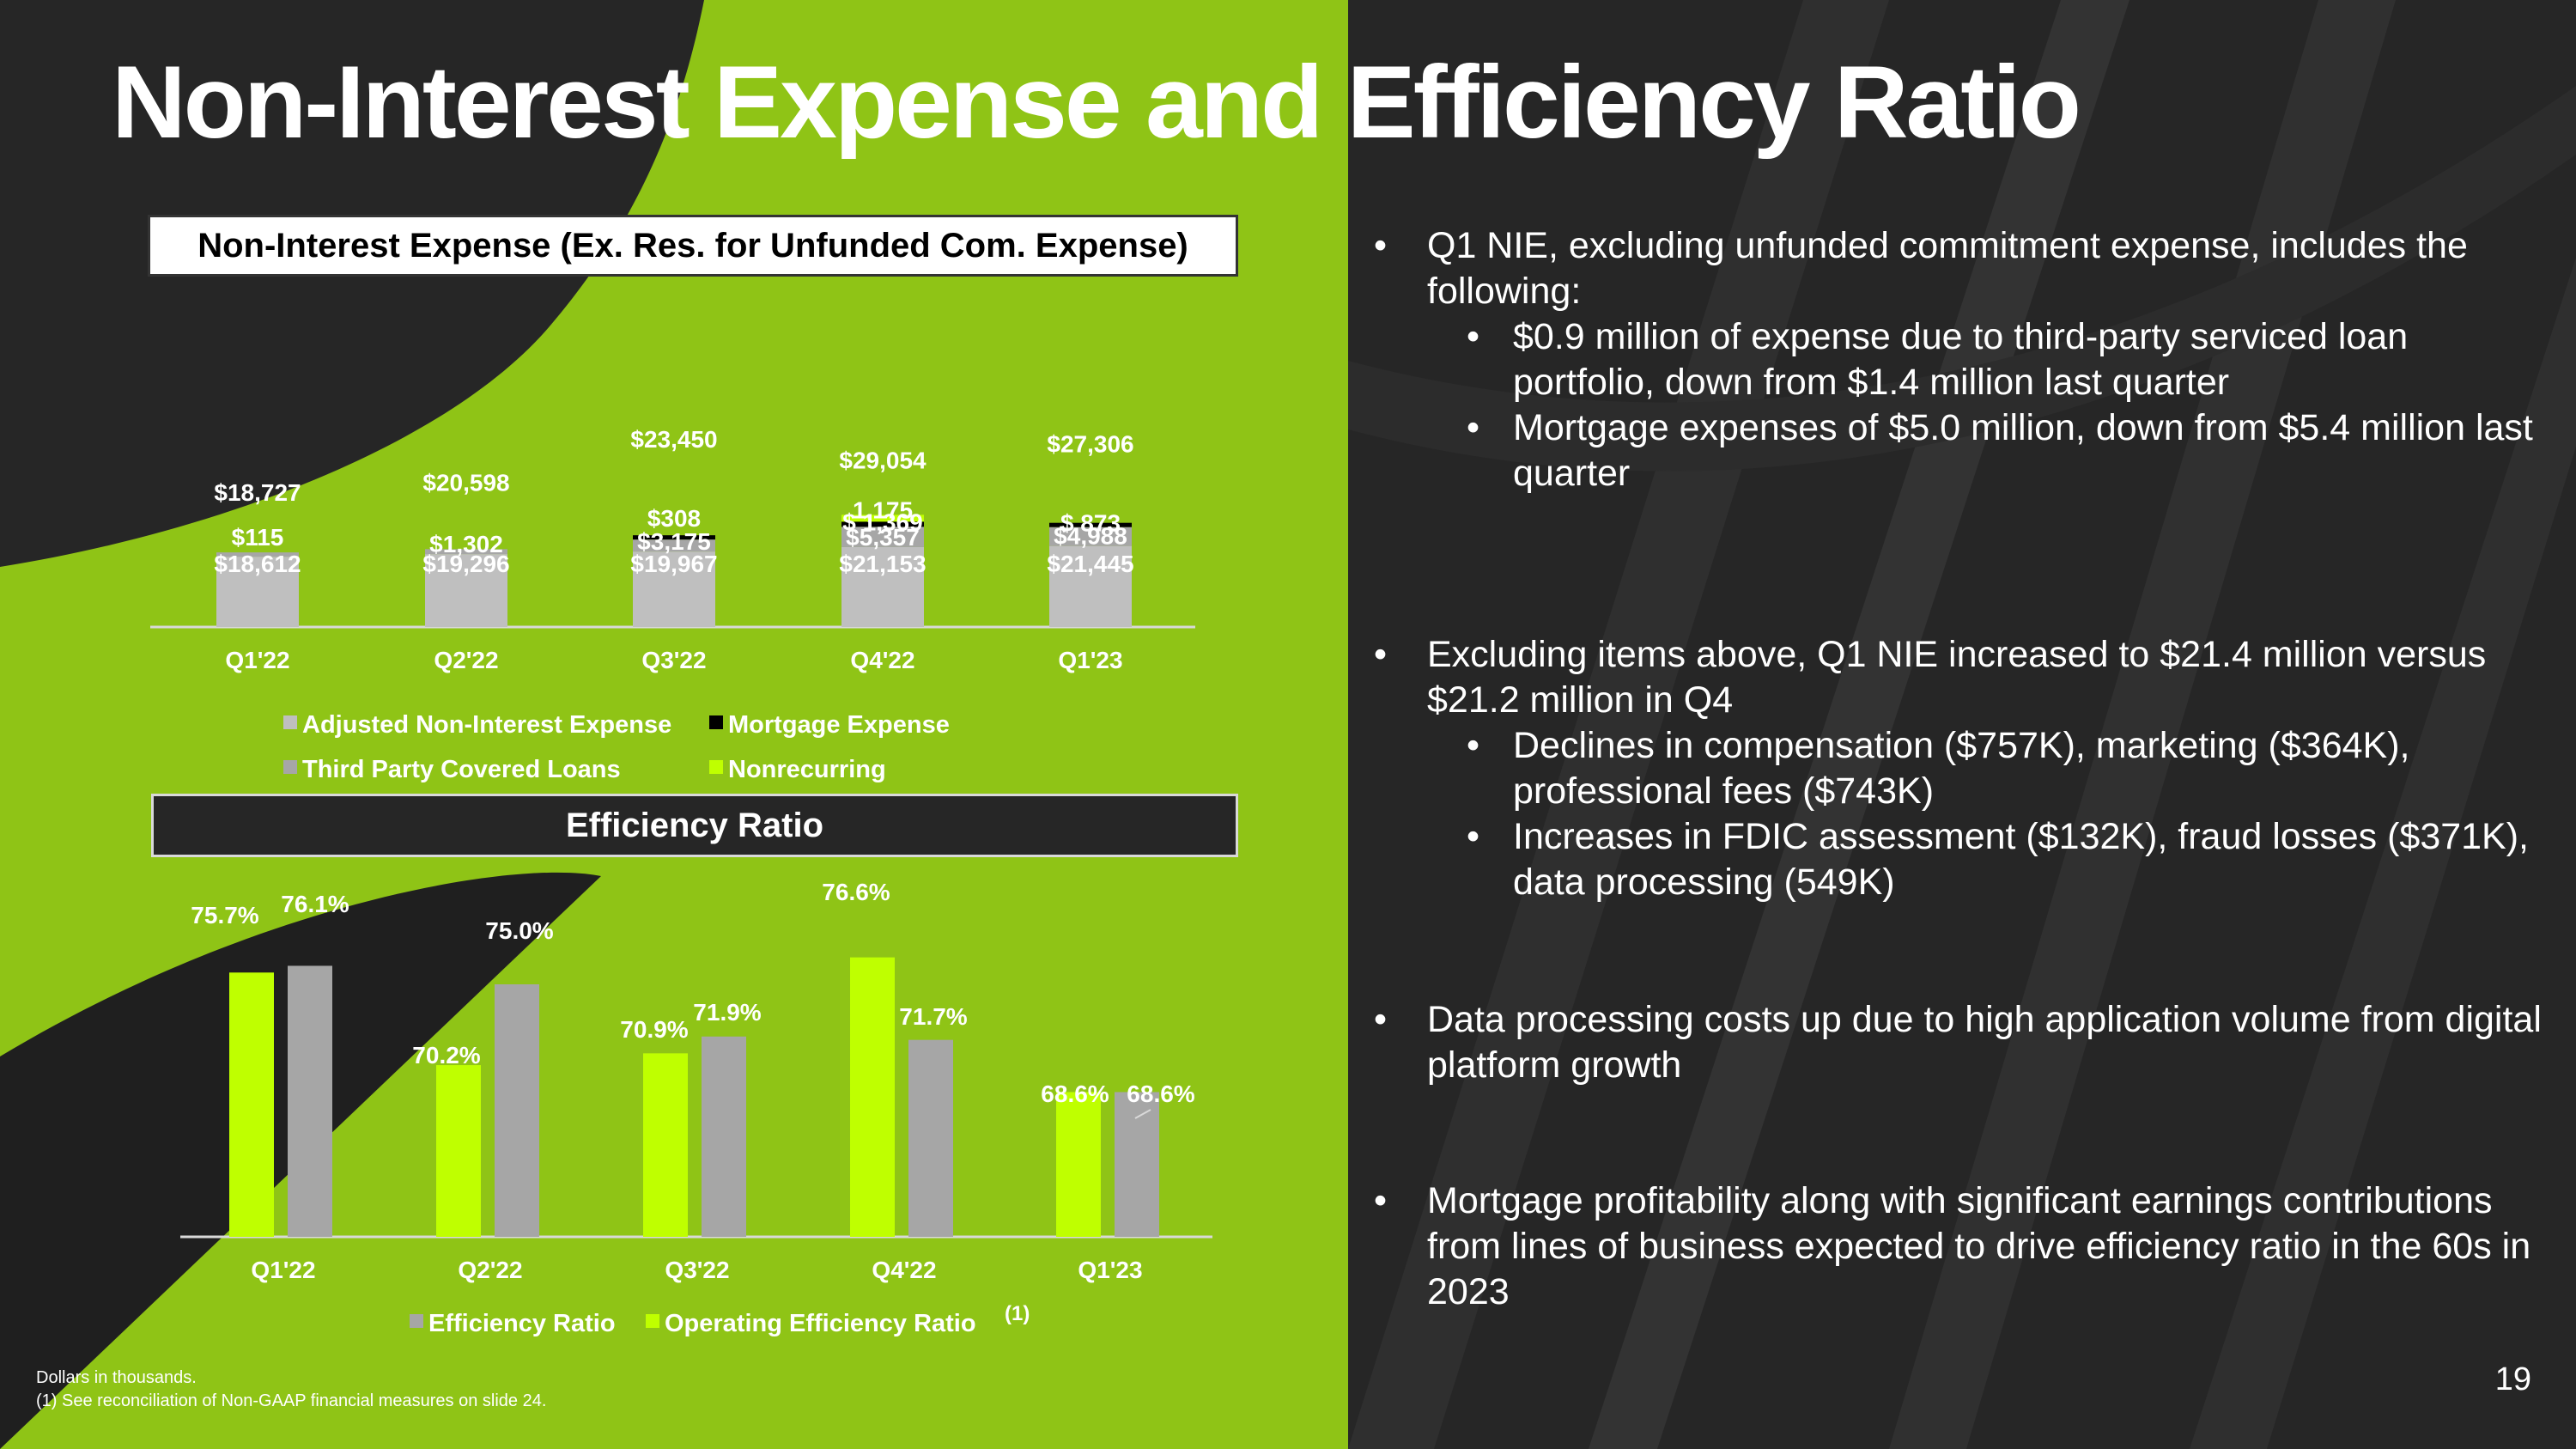 This screenshot has height=1449, width=2576. I want to click on leader-line, so click(1142, 1114).